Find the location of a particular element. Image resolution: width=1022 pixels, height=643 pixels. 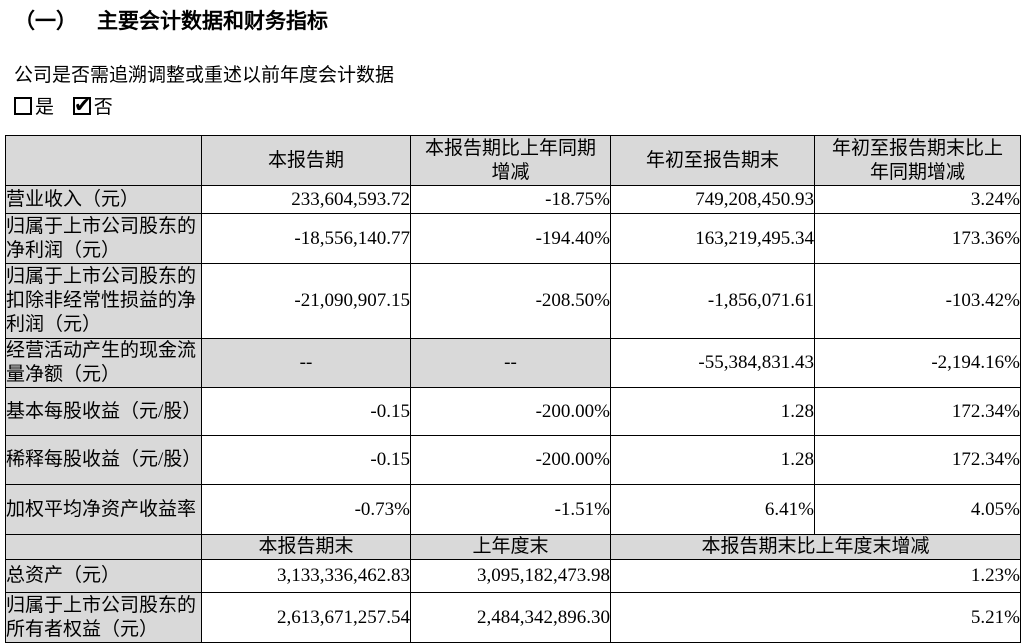

row-label: 基本每股收益（元/股） is located at coordinates (103, 411).